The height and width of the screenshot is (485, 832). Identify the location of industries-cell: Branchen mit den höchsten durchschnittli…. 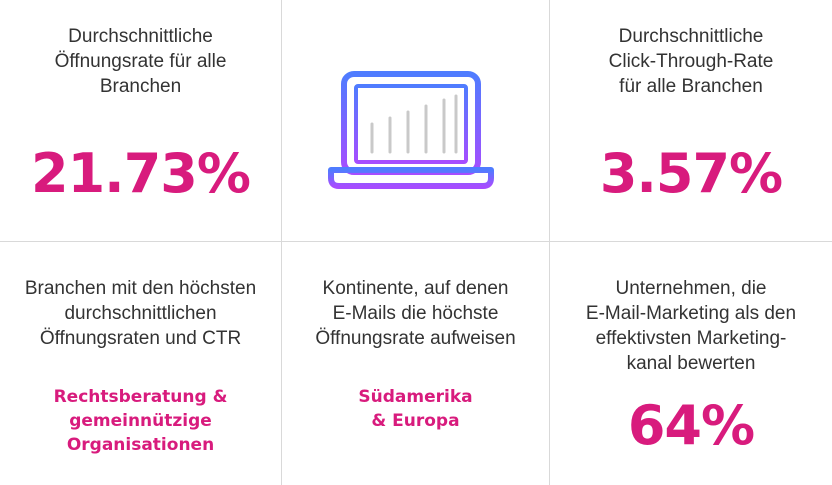
(140, 366).